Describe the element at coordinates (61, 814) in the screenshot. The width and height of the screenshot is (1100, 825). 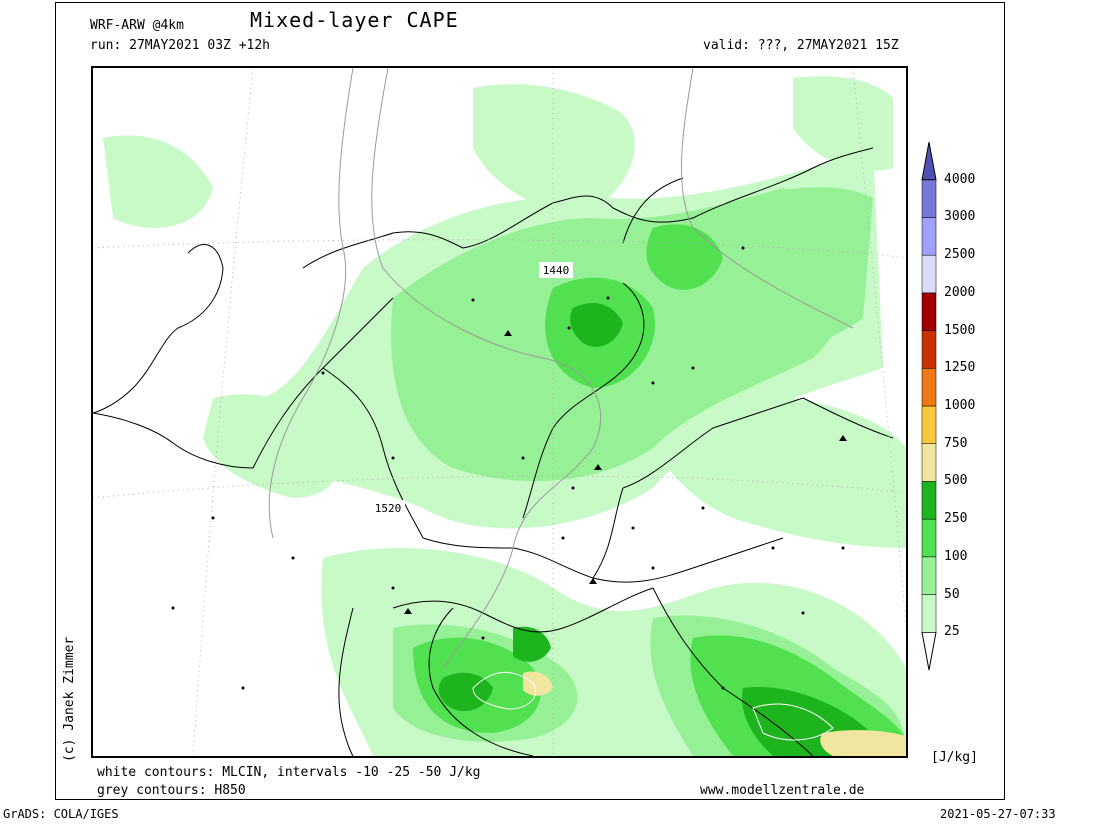
I see `grads-credit: GrADS: COLA/IGES` at that location.